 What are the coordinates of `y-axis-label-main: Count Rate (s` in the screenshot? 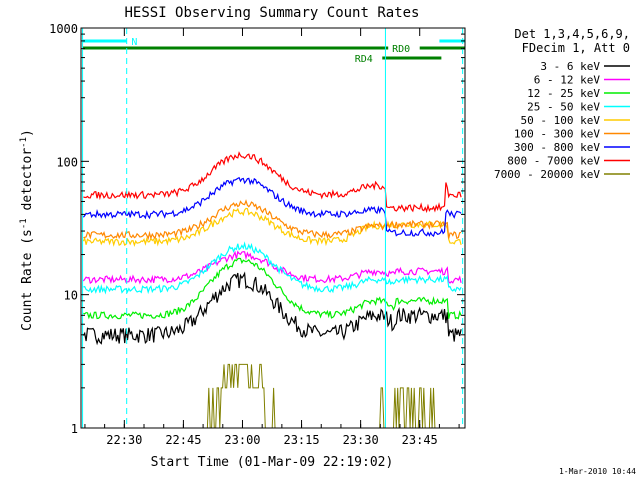 It's located at (27, 280).